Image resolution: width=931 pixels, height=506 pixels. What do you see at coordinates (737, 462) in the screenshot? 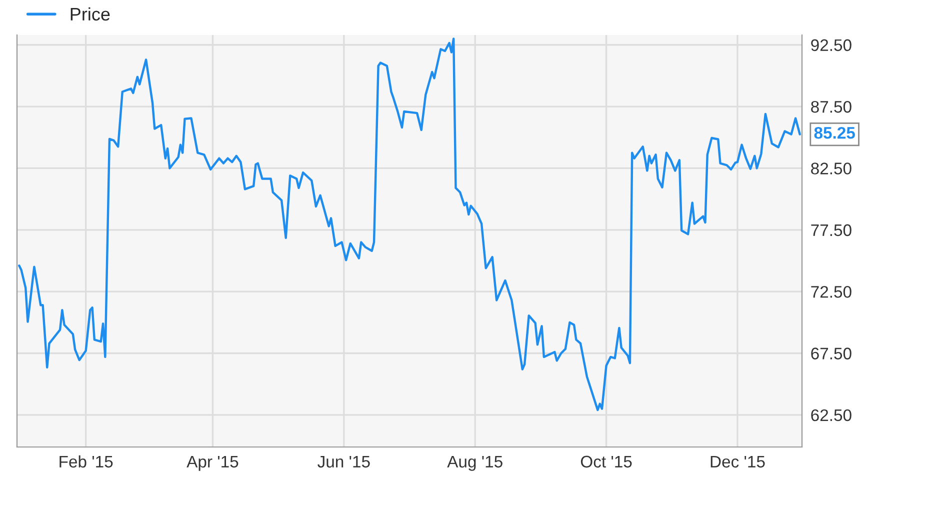
I see `x-tick-label: Dec '15` at bounding box center [737, 462].